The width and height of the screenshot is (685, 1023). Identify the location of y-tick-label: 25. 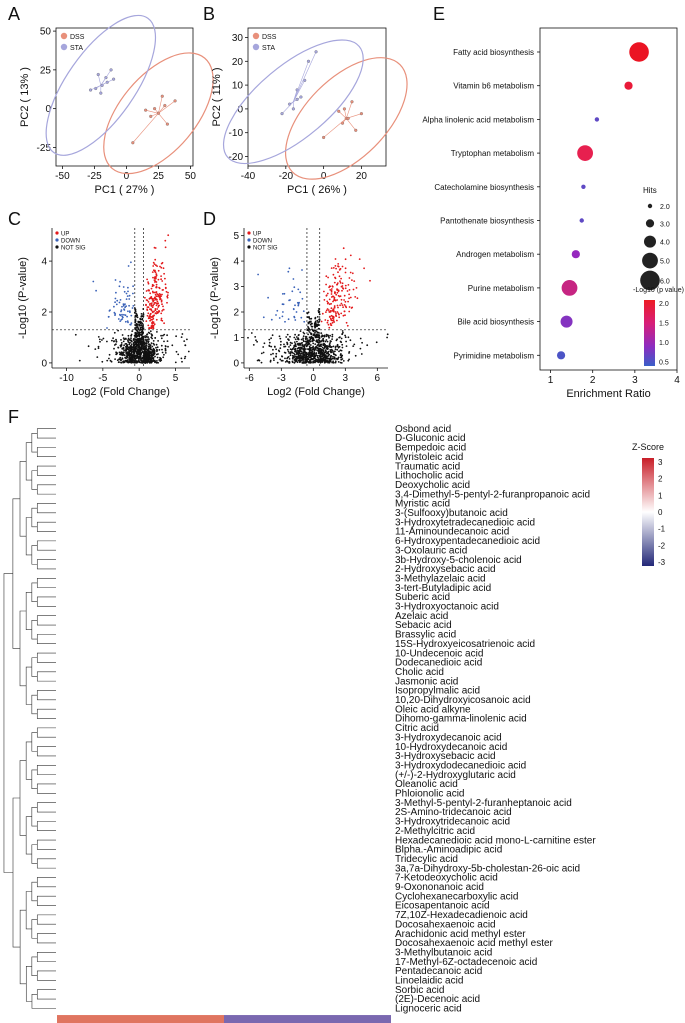
(46, 70).